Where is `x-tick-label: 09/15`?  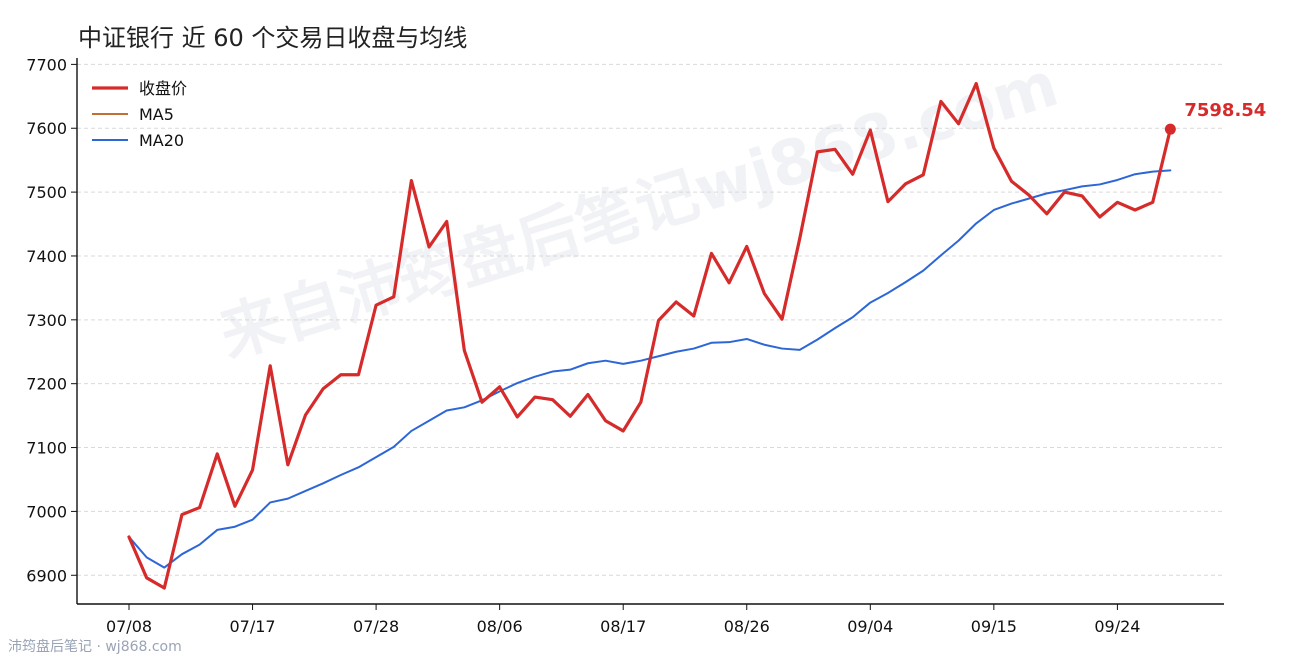 x-tick-label: 09/15 is located at coordinates (994, 626).